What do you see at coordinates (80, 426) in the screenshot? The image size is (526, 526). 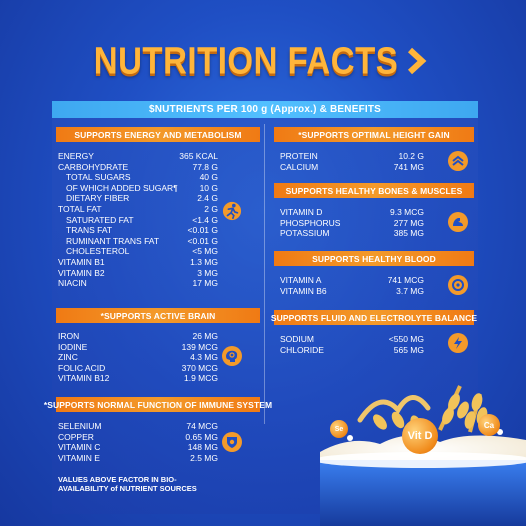 I see `row-name: SELENIUM` at bounding box center [80, 426].